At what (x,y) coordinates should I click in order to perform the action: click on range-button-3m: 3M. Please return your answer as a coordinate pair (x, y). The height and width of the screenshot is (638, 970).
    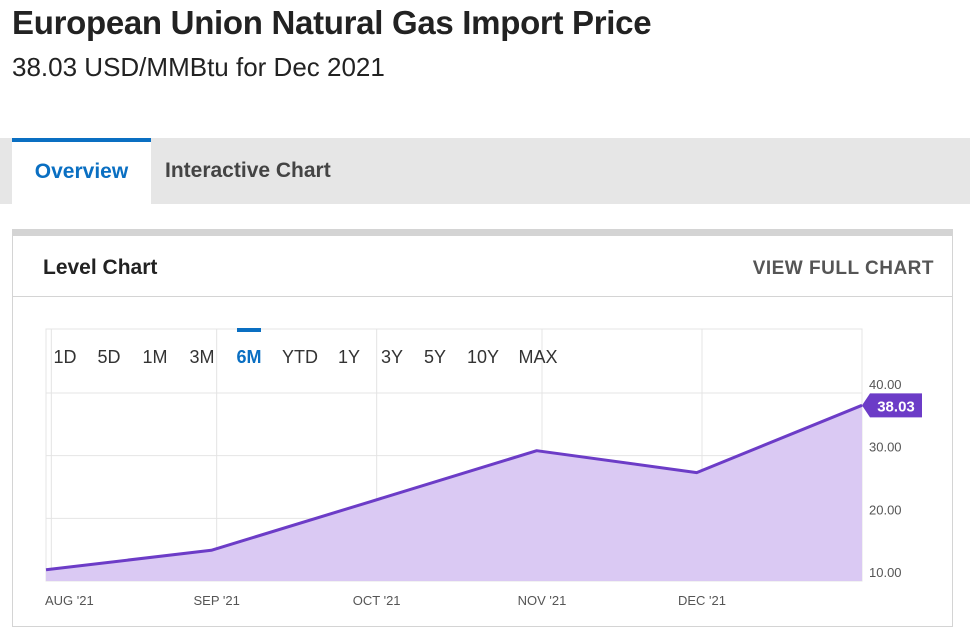
    Looking at the image, I should click on (201, 357).